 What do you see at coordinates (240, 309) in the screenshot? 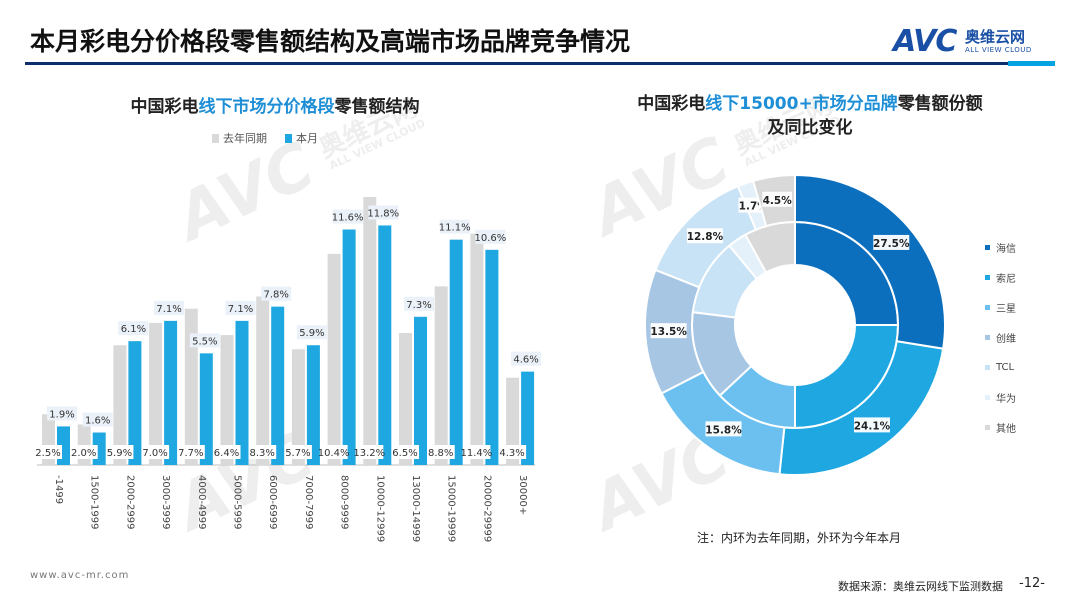
I see `data-label-this-month: 7.1%` at bounding box center [240, 309].